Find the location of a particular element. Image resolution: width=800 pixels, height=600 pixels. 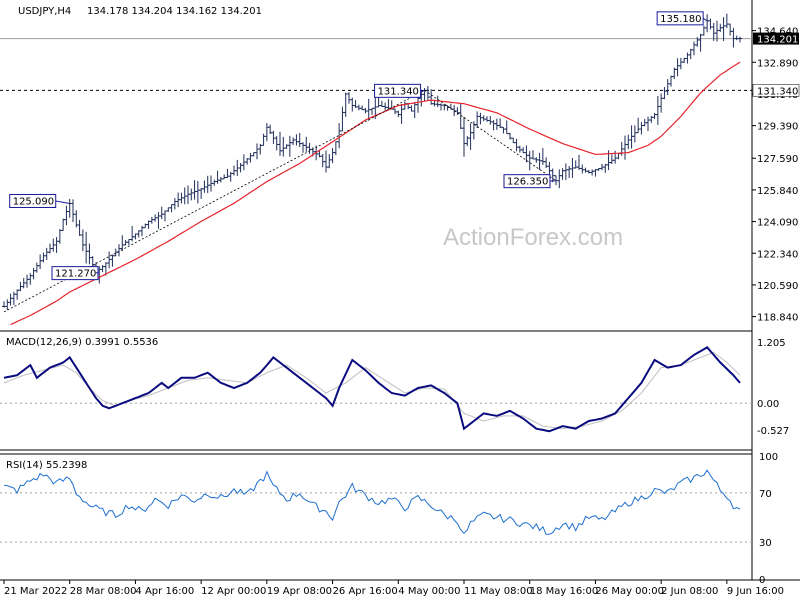

last-price-label: 134.201 is located at coordinates (777, 40).